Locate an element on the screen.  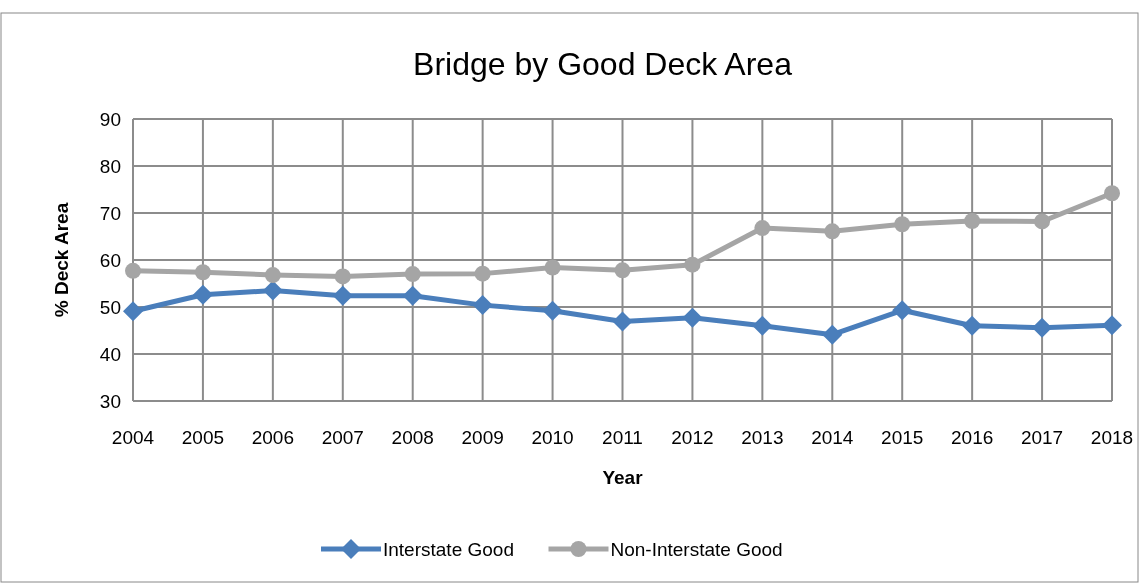
y-tick-label: 60 is located at coordinates (110, 260).